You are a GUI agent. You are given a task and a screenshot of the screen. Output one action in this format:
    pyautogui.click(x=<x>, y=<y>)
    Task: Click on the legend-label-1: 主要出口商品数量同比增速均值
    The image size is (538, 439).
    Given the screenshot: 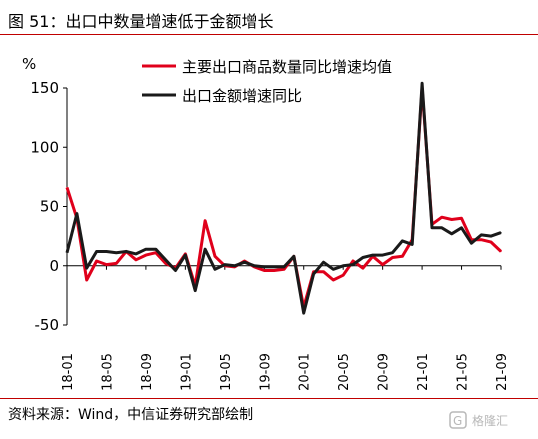 What is the action you would take?
    pyautogui.click(x=287, y=67)
    